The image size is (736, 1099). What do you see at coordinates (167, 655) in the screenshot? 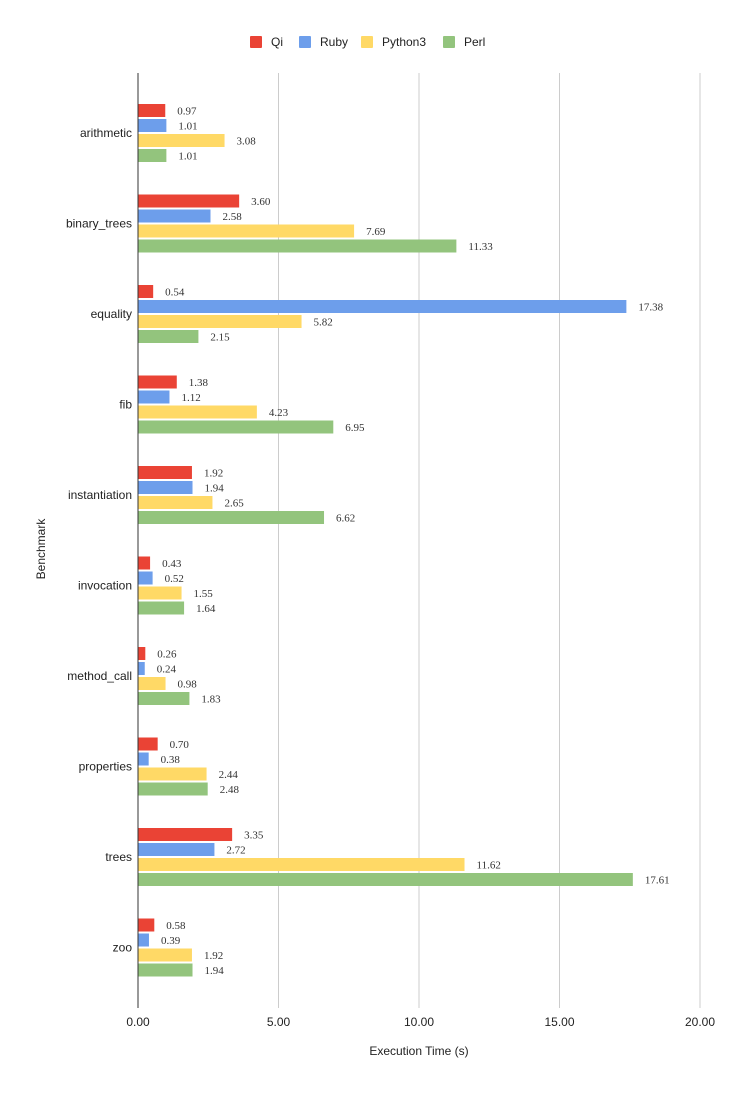
I see `data-label: 0.26` at bounding box center [167, 655].